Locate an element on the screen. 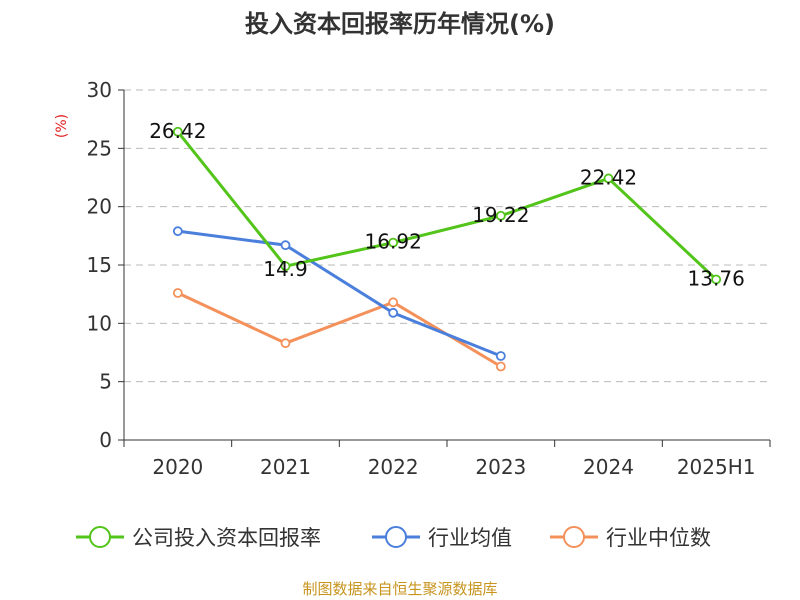 This screenshot has width=800, height=600. x-tick-label: 2021 is located at coordinates (285, 467).